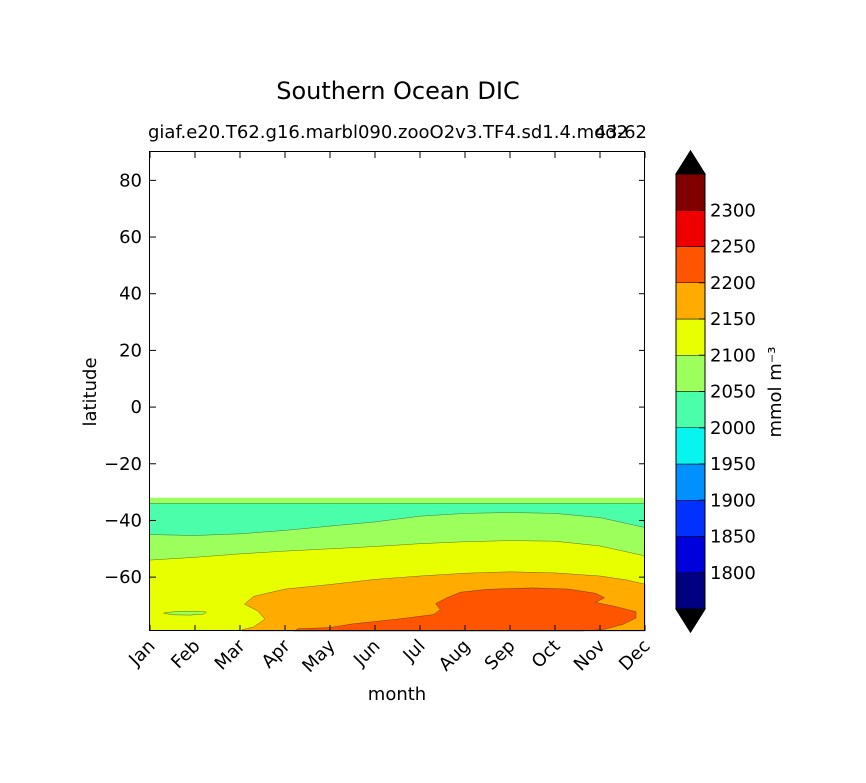  I want to click on y-tick-label: 0, so click(136, 407).